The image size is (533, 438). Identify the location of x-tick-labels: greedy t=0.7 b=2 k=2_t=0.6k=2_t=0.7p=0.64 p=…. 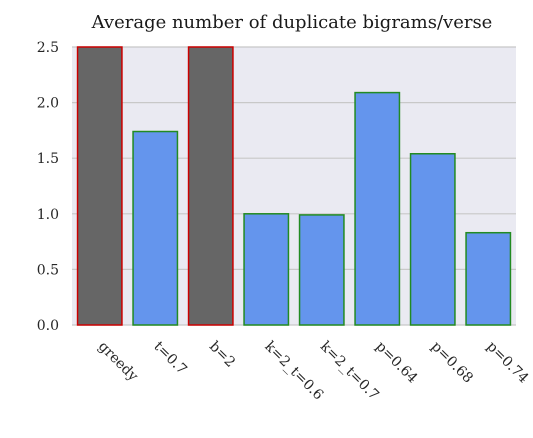
(313, 371).